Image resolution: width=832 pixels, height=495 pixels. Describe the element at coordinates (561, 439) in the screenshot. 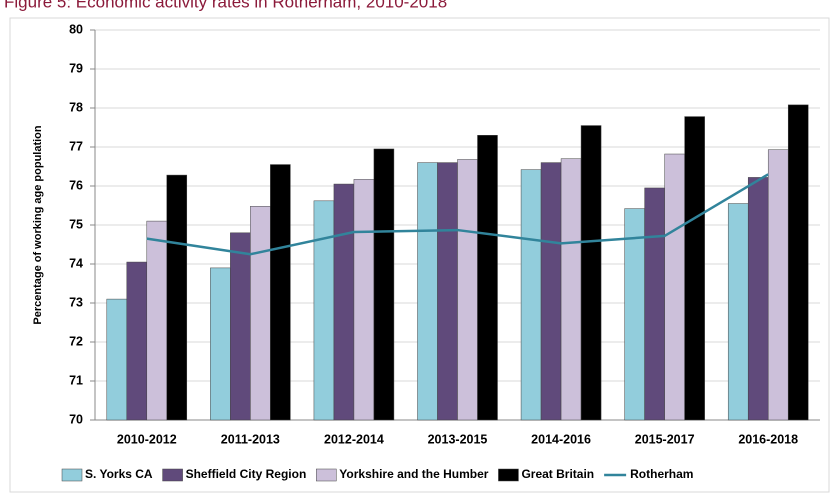

I see `x-tick-label: 2014-2016` at that location.